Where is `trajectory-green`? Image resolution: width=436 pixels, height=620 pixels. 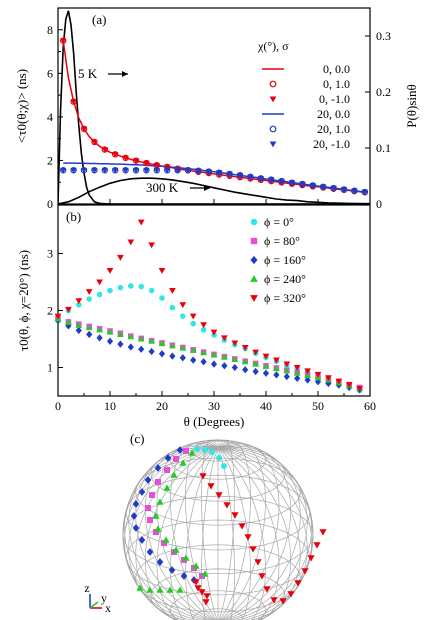 trajectory-green is located at coordinates (180, 513).